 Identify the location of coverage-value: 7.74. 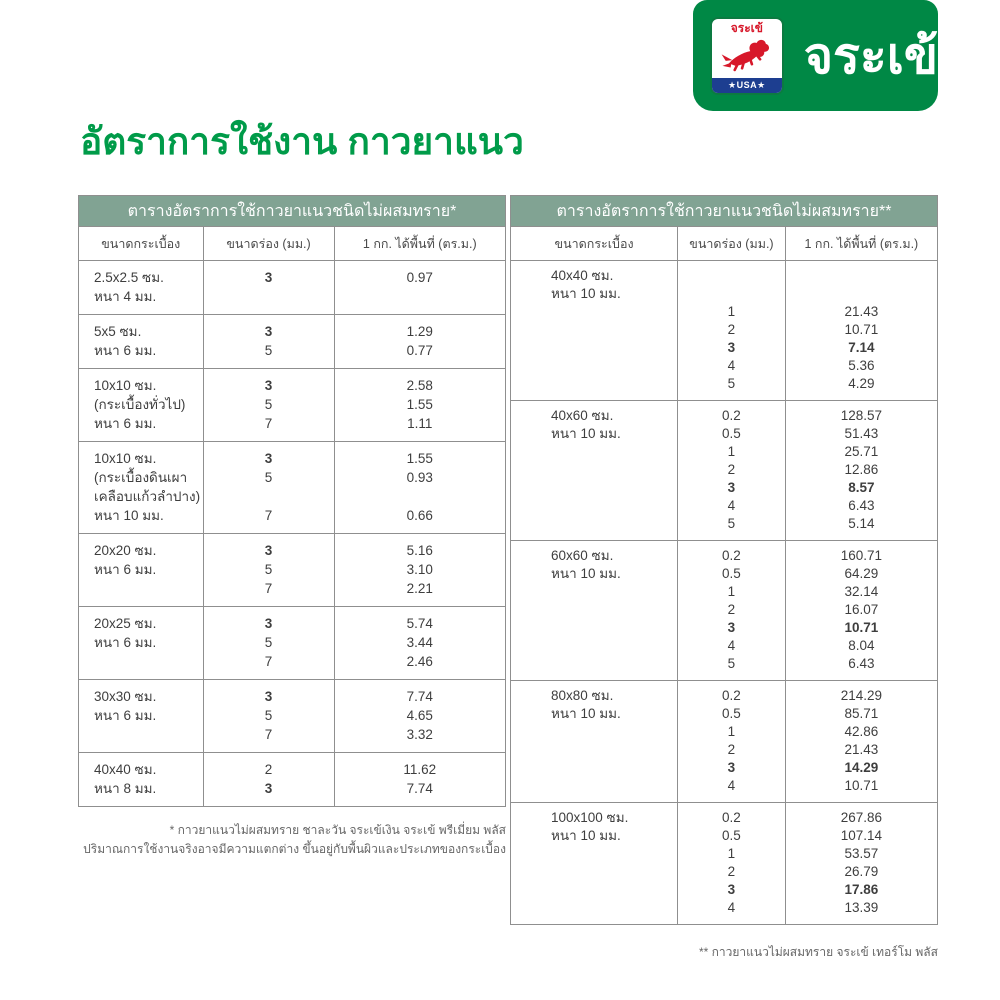
(419, 788).